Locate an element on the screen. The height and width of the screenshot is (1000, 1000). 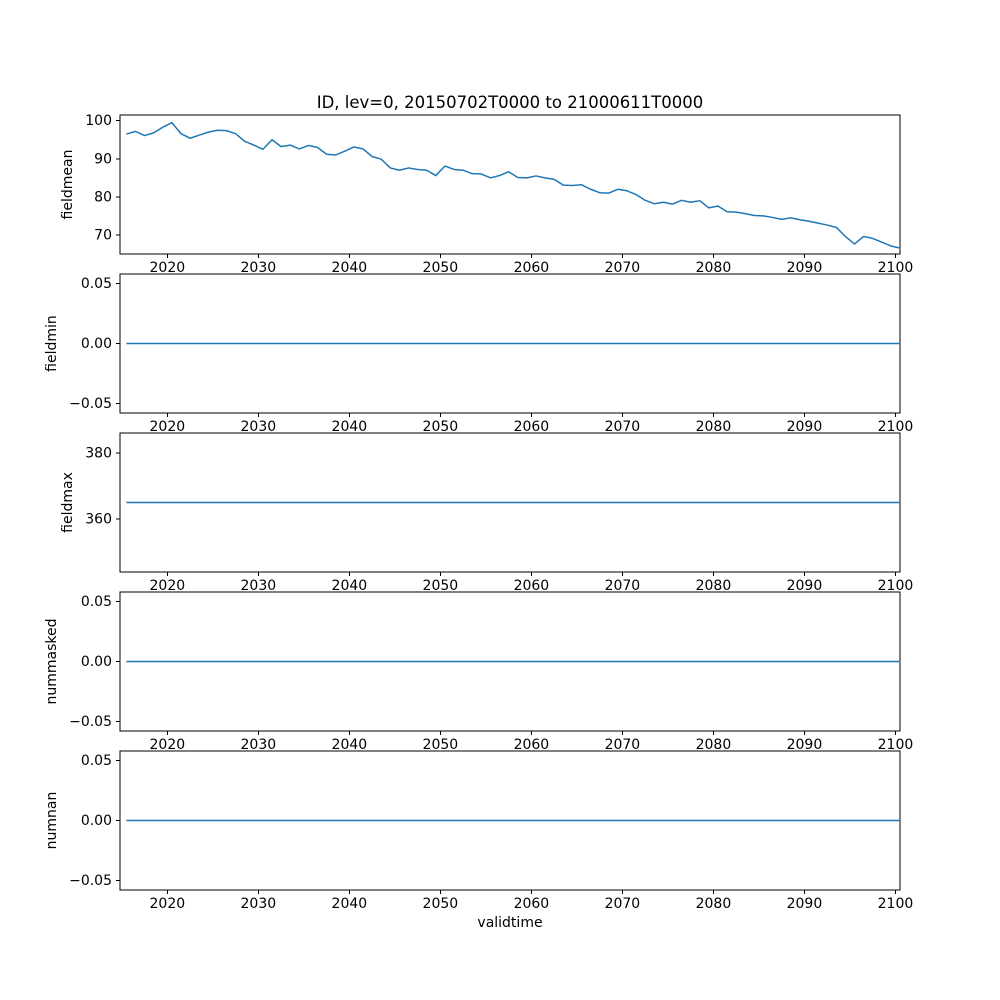
y-axis-title: fieldmean is located at coordinates (68, 185).